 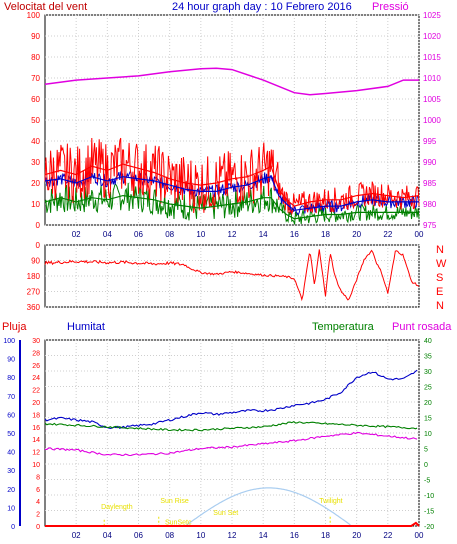 What do you see at coordinates (432, 78) in the screenshot?
I see `tick-label: 1010` at bounding box center [432, 78].